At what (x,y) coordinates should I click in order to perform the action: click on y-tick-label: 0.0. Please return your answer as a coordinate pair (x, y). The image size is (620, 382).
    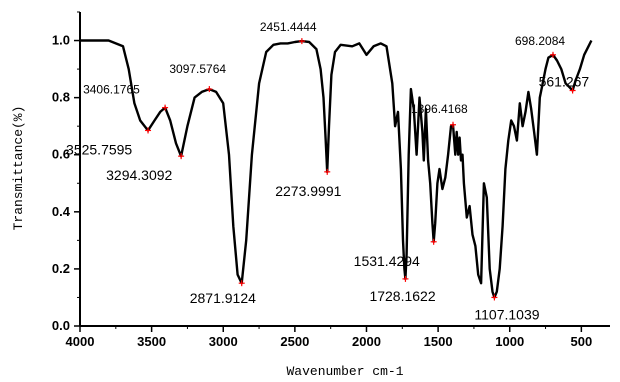
    Looking at the image, I should click on (61, 325).